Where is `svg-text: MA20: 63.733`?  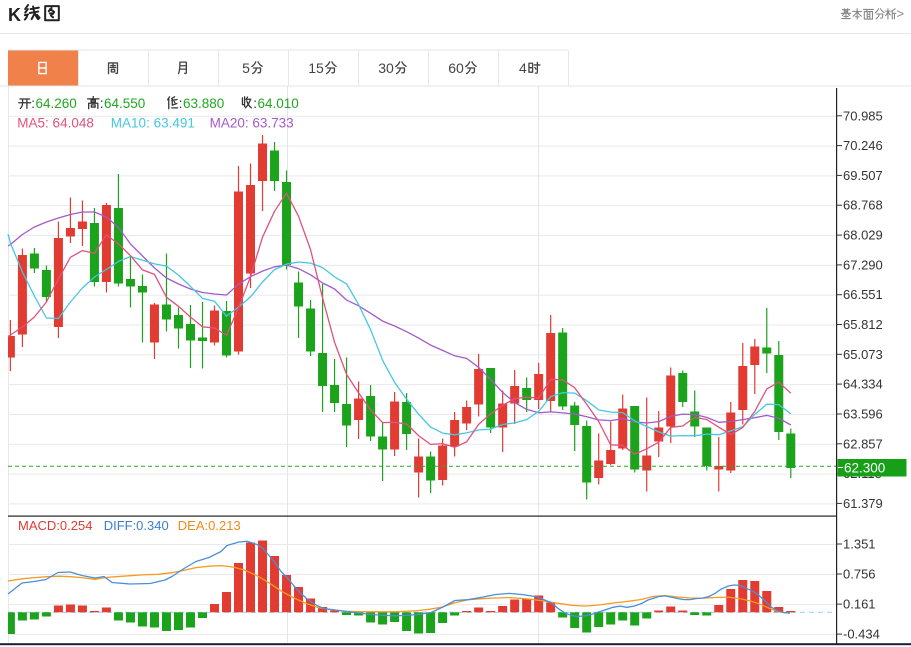 svg-text: MA20: 63.733 is located at coordinates (252, 123).